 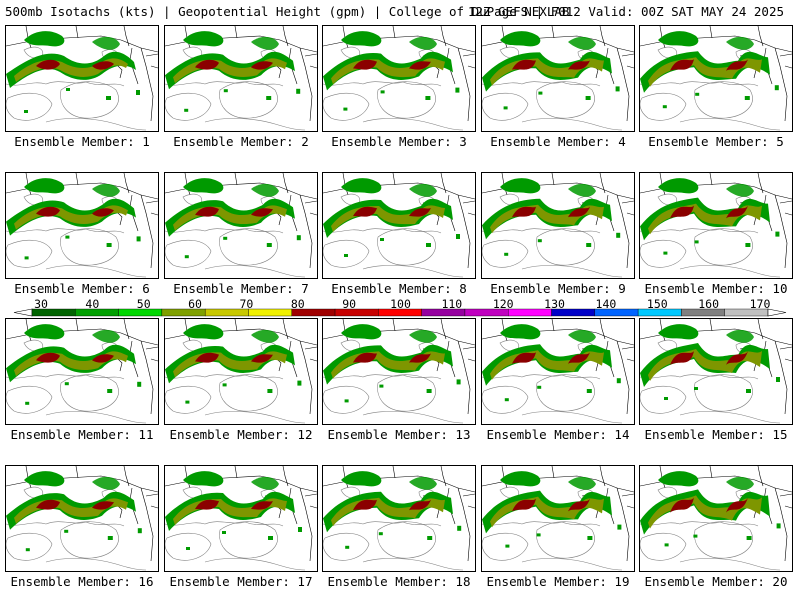 What do you see at coordinates (716, 141) in the screenshot?
I see `ensemble-member-label: Ensemble Member: 5` at bounding box center [716, 141].